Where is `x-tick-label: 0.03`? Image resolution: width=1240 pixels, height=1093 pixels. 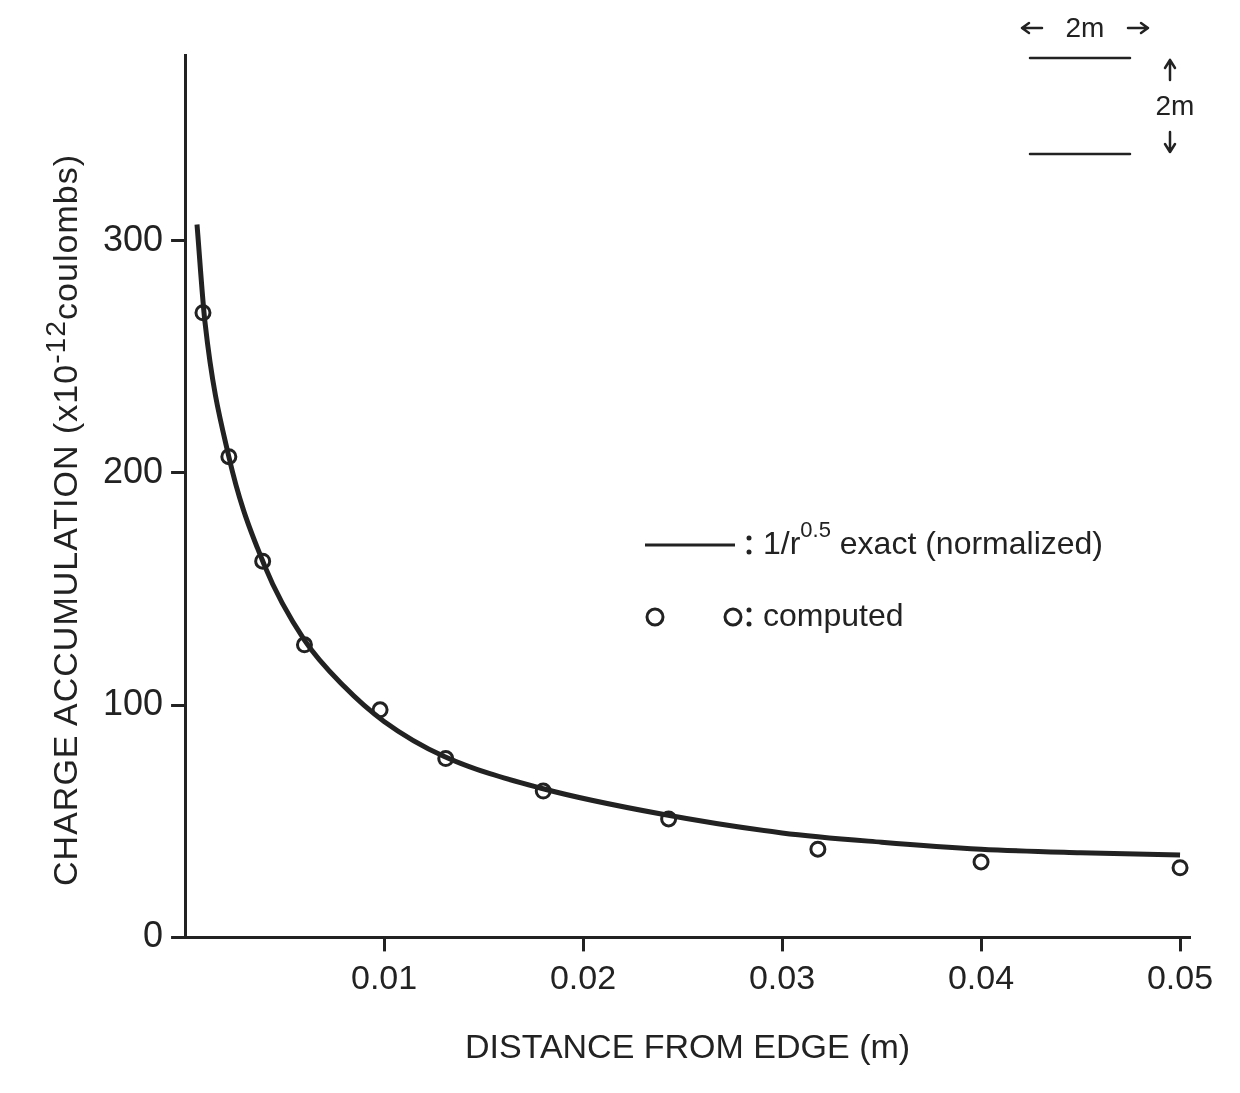 x-tick-label: 0.03 is located at coordinates (782, 977).